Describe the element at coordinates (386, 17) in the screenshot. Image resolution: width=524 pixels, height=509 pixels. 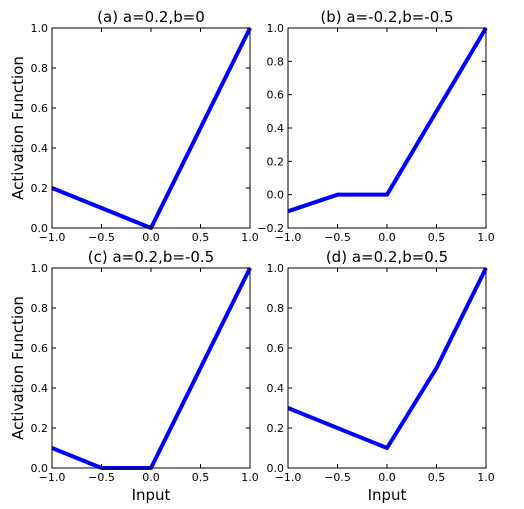
I see `panel-title: (b) a=-0.2,b=-0.5` at that location.